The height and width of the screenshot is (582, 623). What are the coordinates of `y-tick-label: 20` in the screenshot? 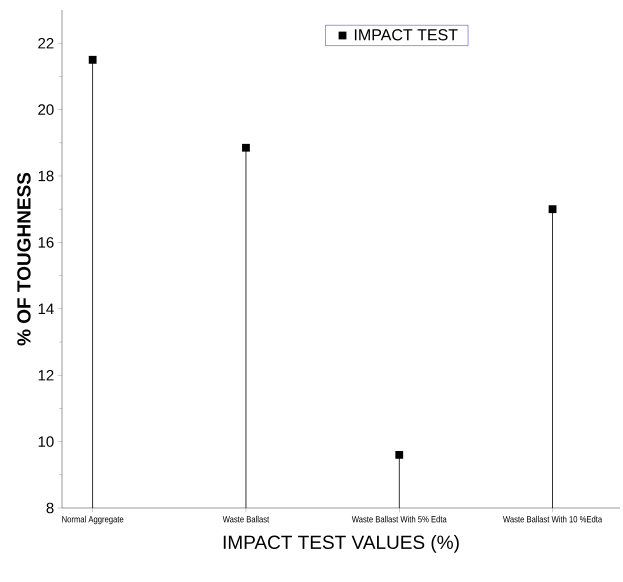 It's located at (46, 109).